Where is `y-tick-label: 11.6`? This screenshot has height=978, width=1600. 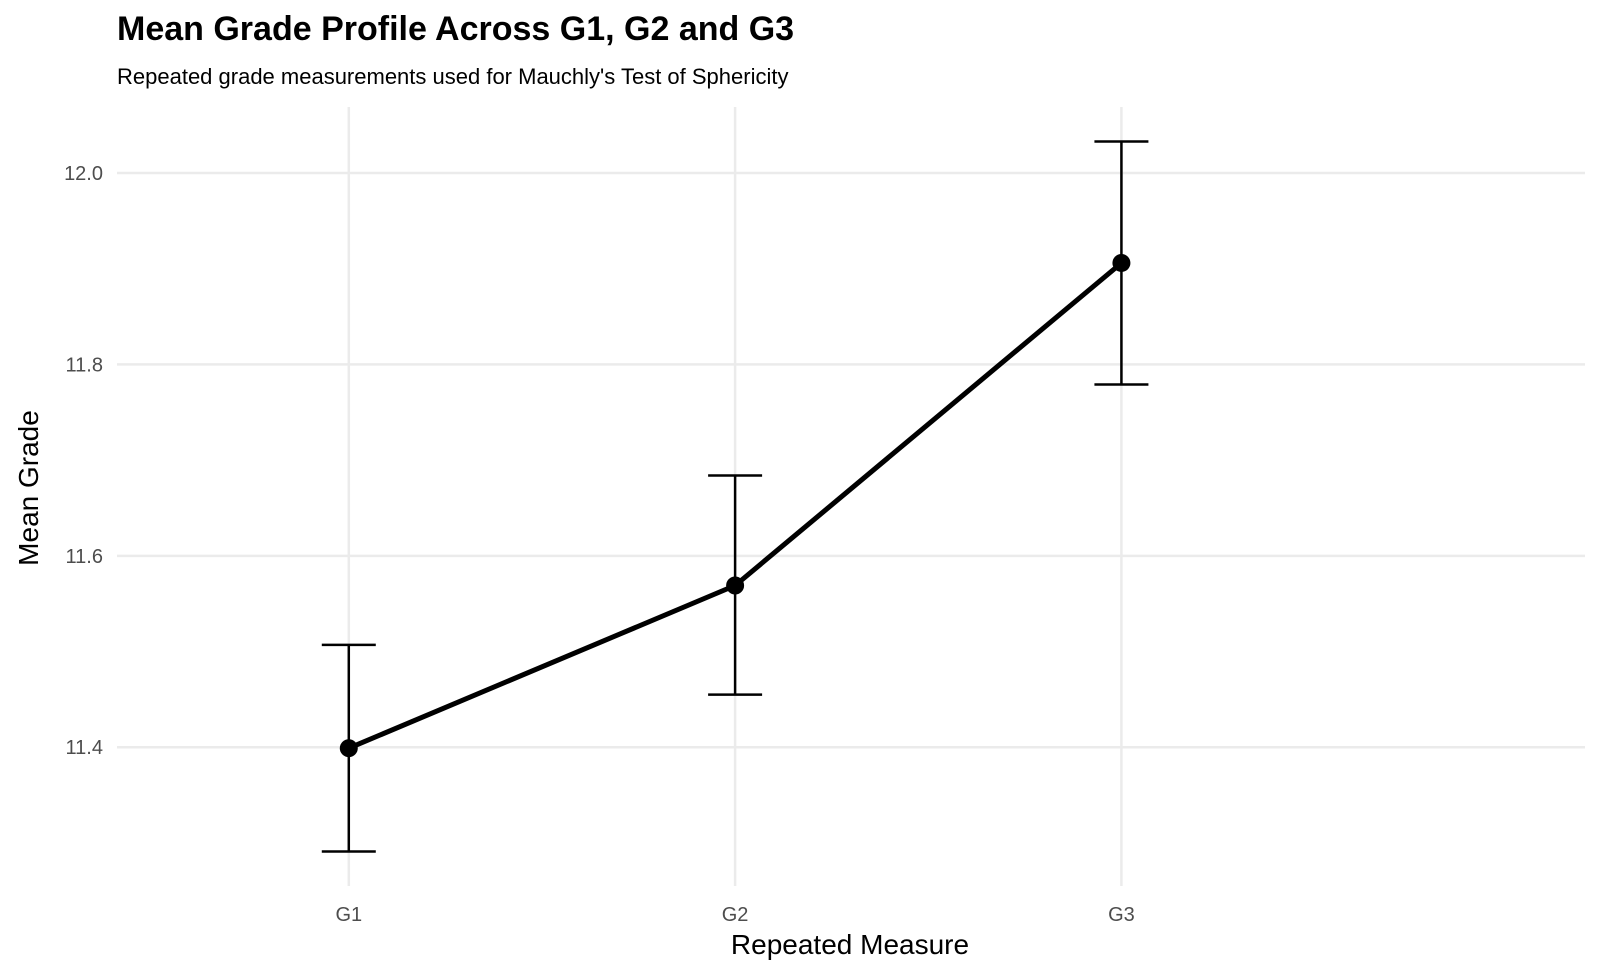
y-tick-label: 11.6 is located at coordinates (84, 557).